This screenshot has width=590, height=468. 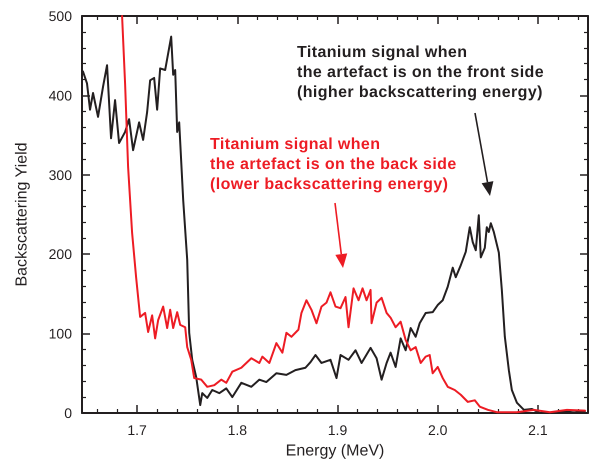 What do you see at coordinates (68, 413) in the screenshot?
I see `y-tick-label: 0` at bounding box center [68, 413].